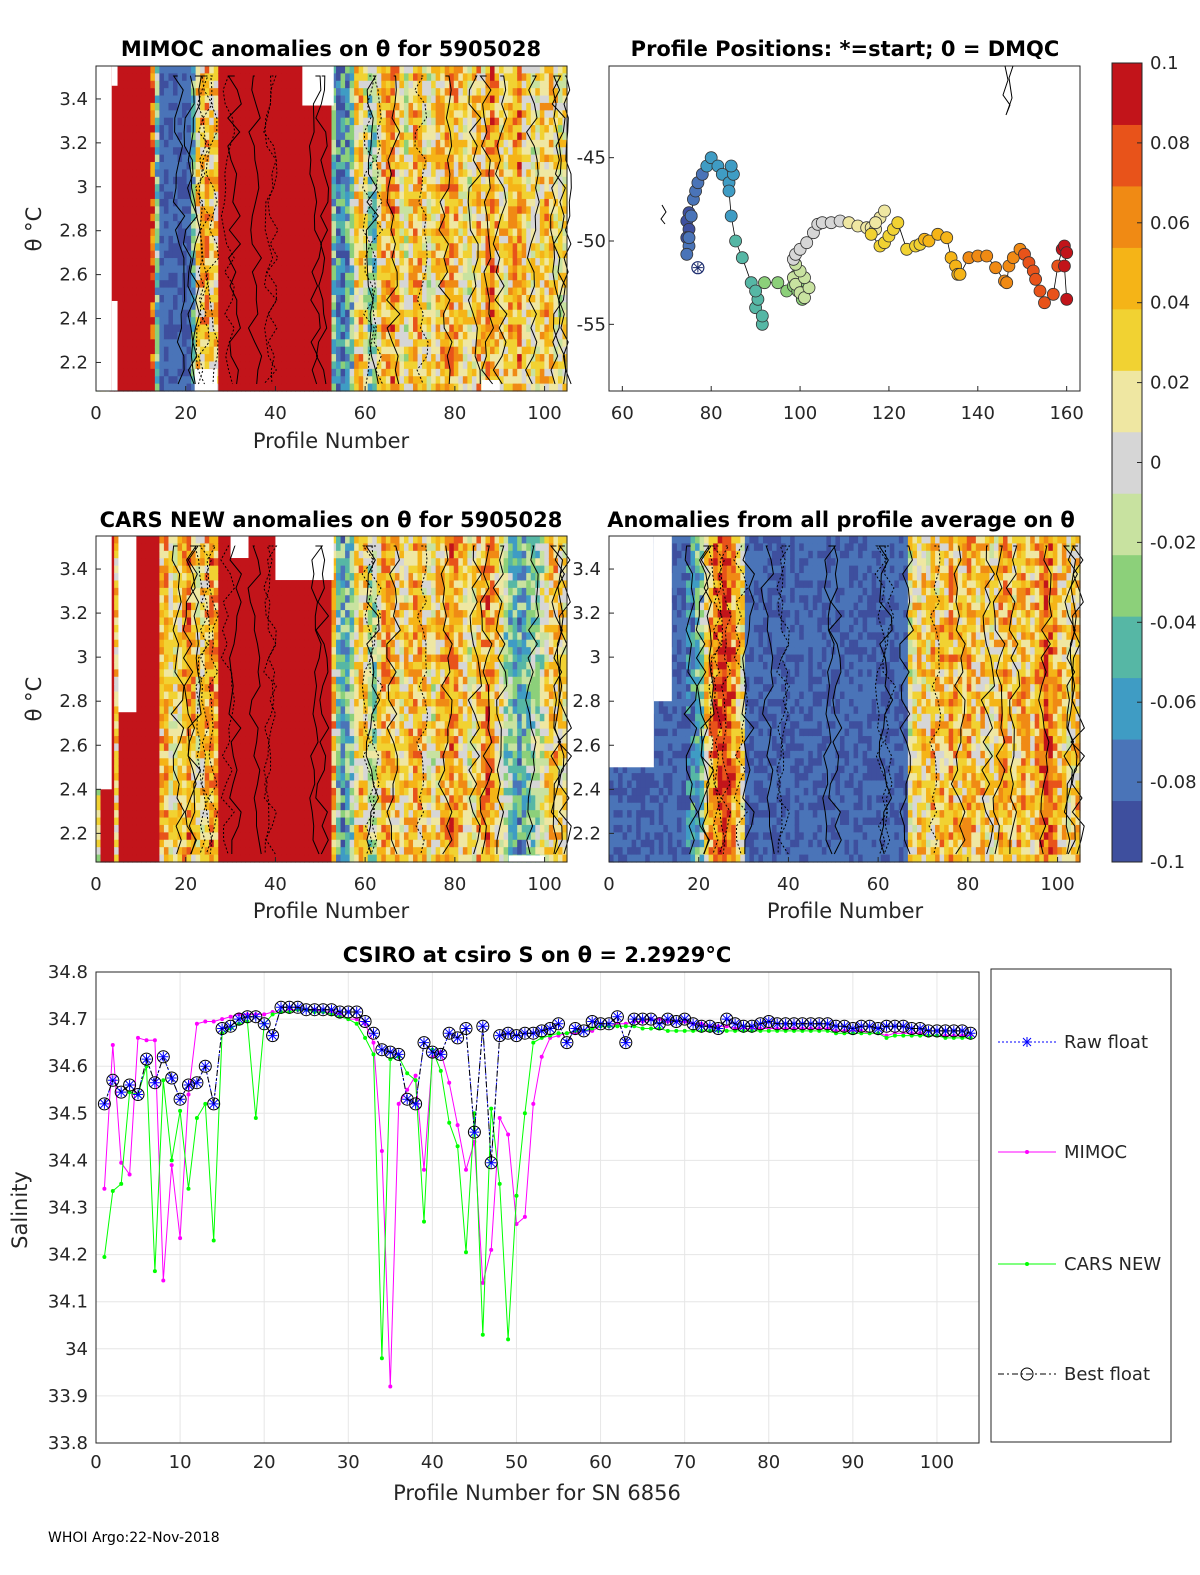 The height and width of the screenshot is (1575, 1200). Describe the element at coordinates (255, 230) in the screenshot. I see `contour-line` at that location.